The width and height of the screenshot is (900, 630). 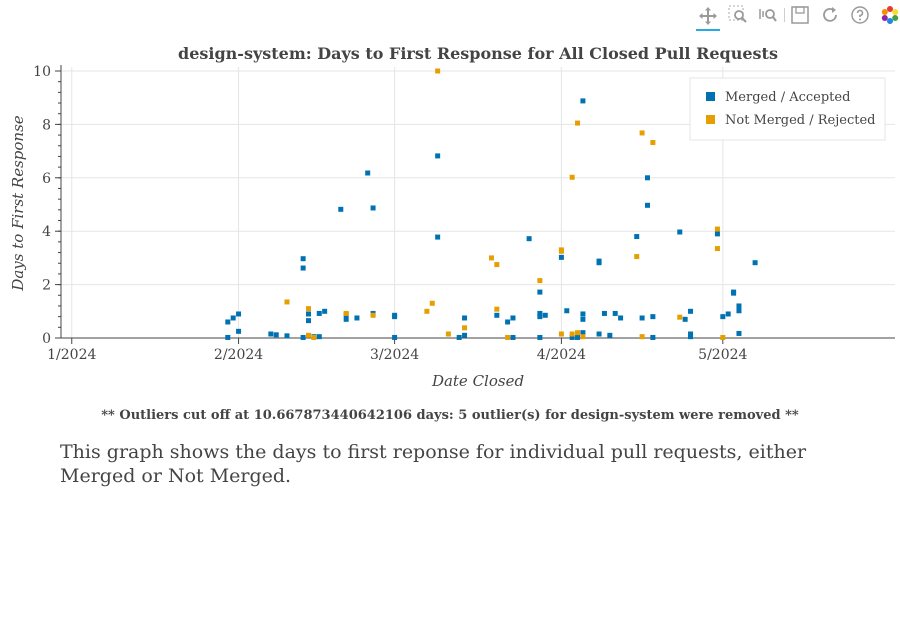 What do you see at coordinates (830, 15) in the screenshot?
I see `reset-tool-button` at bounding box center [830, 15].